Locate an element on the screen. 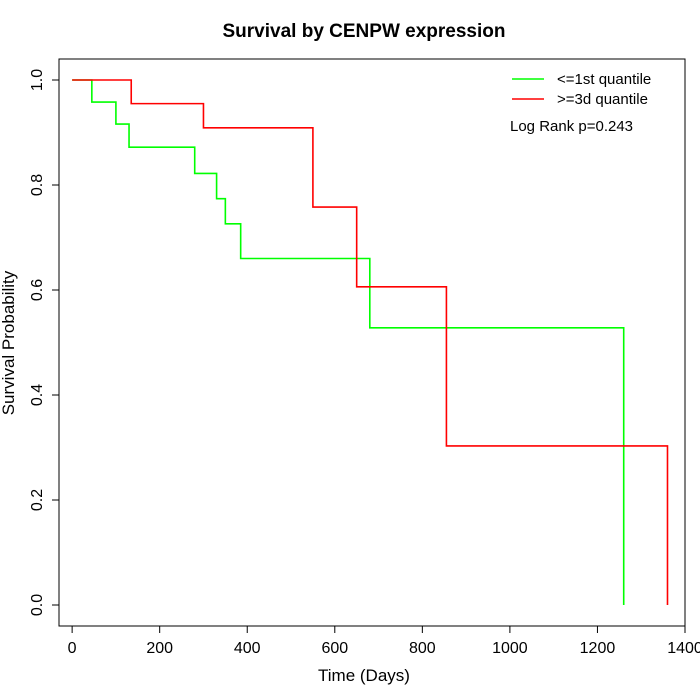 This screenshot has width=700, height=700. x-tick-label: 1400 is located at coordinates (683, 648).